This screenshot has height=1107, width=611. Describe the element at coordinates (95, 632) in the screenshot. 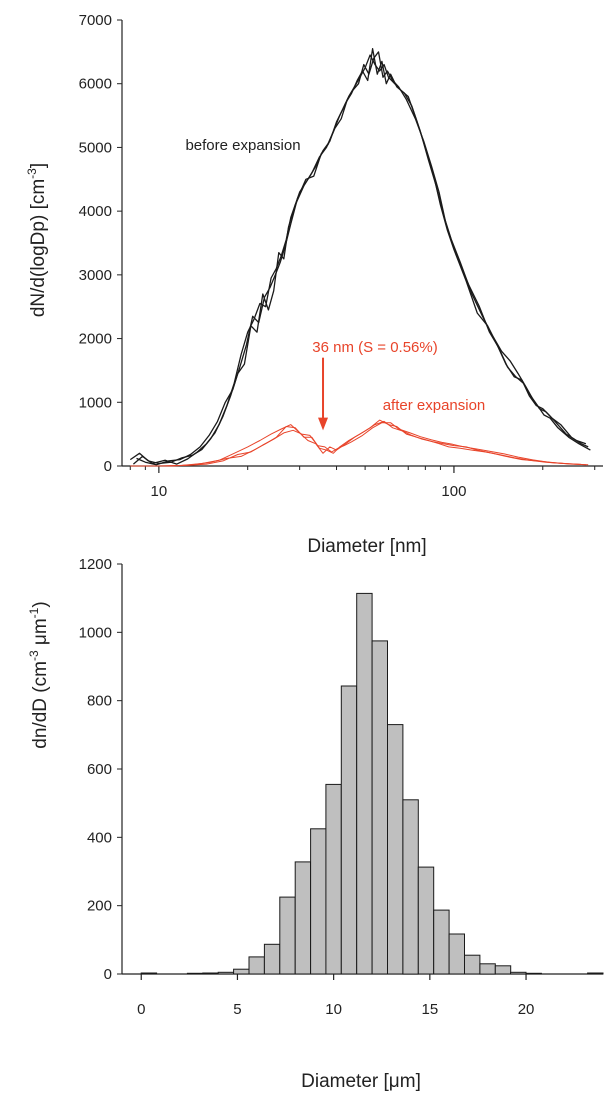

I see `bottom-y-tick-label: 1000` at that location.